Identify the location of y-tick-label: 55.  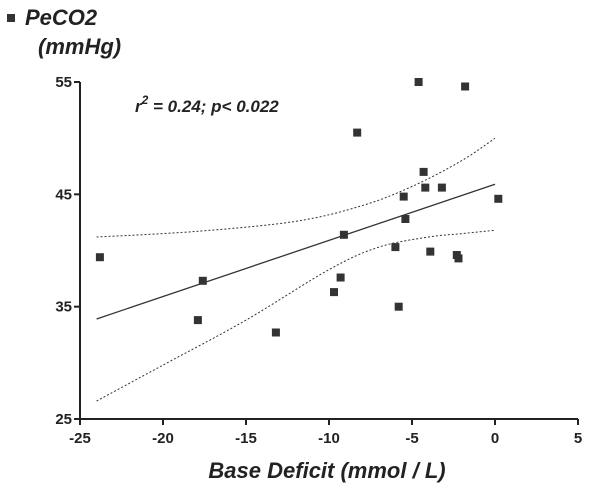
(63, 82).